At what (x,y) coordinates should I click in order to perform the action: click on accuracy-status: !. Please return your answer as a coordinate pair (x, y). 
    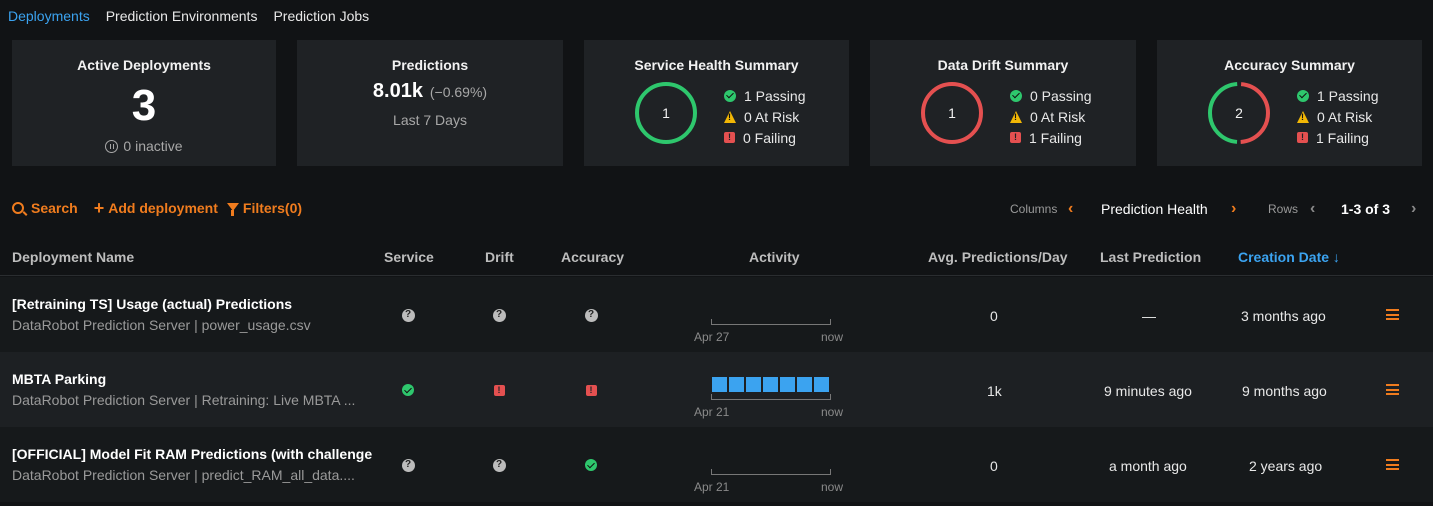
    Looking at the image, I should click on (591, 390).